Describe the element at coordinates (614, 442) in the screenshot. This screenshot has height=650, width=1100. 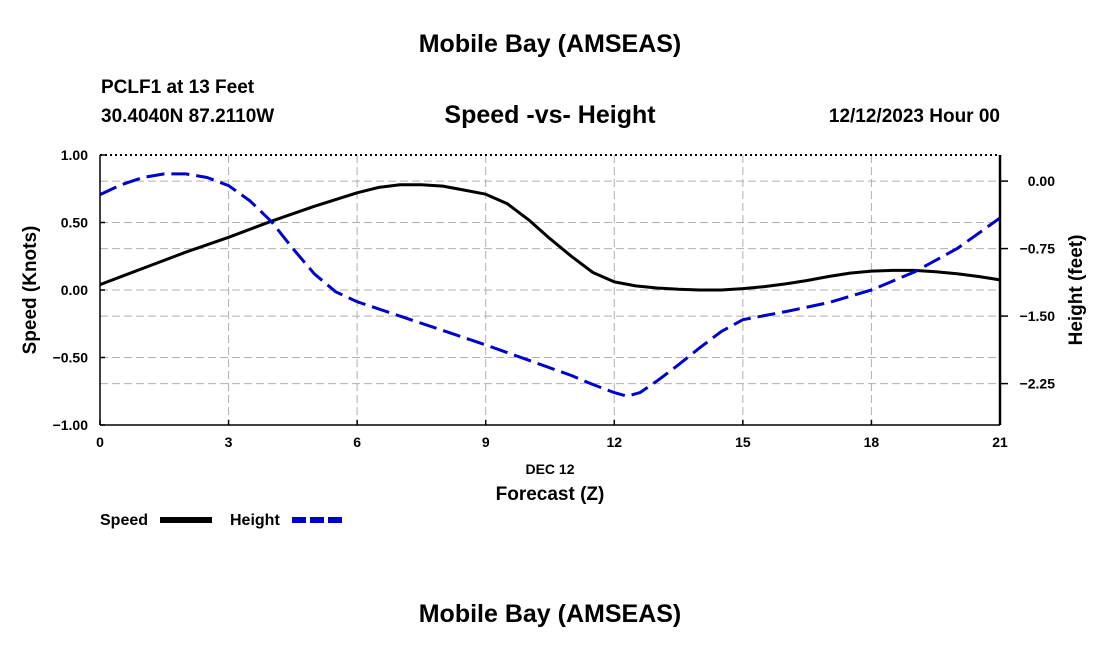
I see `x-tick-label: 12` at that location.